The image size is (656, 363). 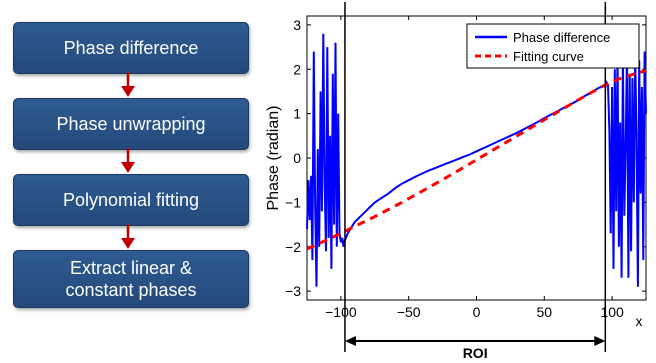 I want to click on roi-arrow-right-head, so click(x=600, y=341).